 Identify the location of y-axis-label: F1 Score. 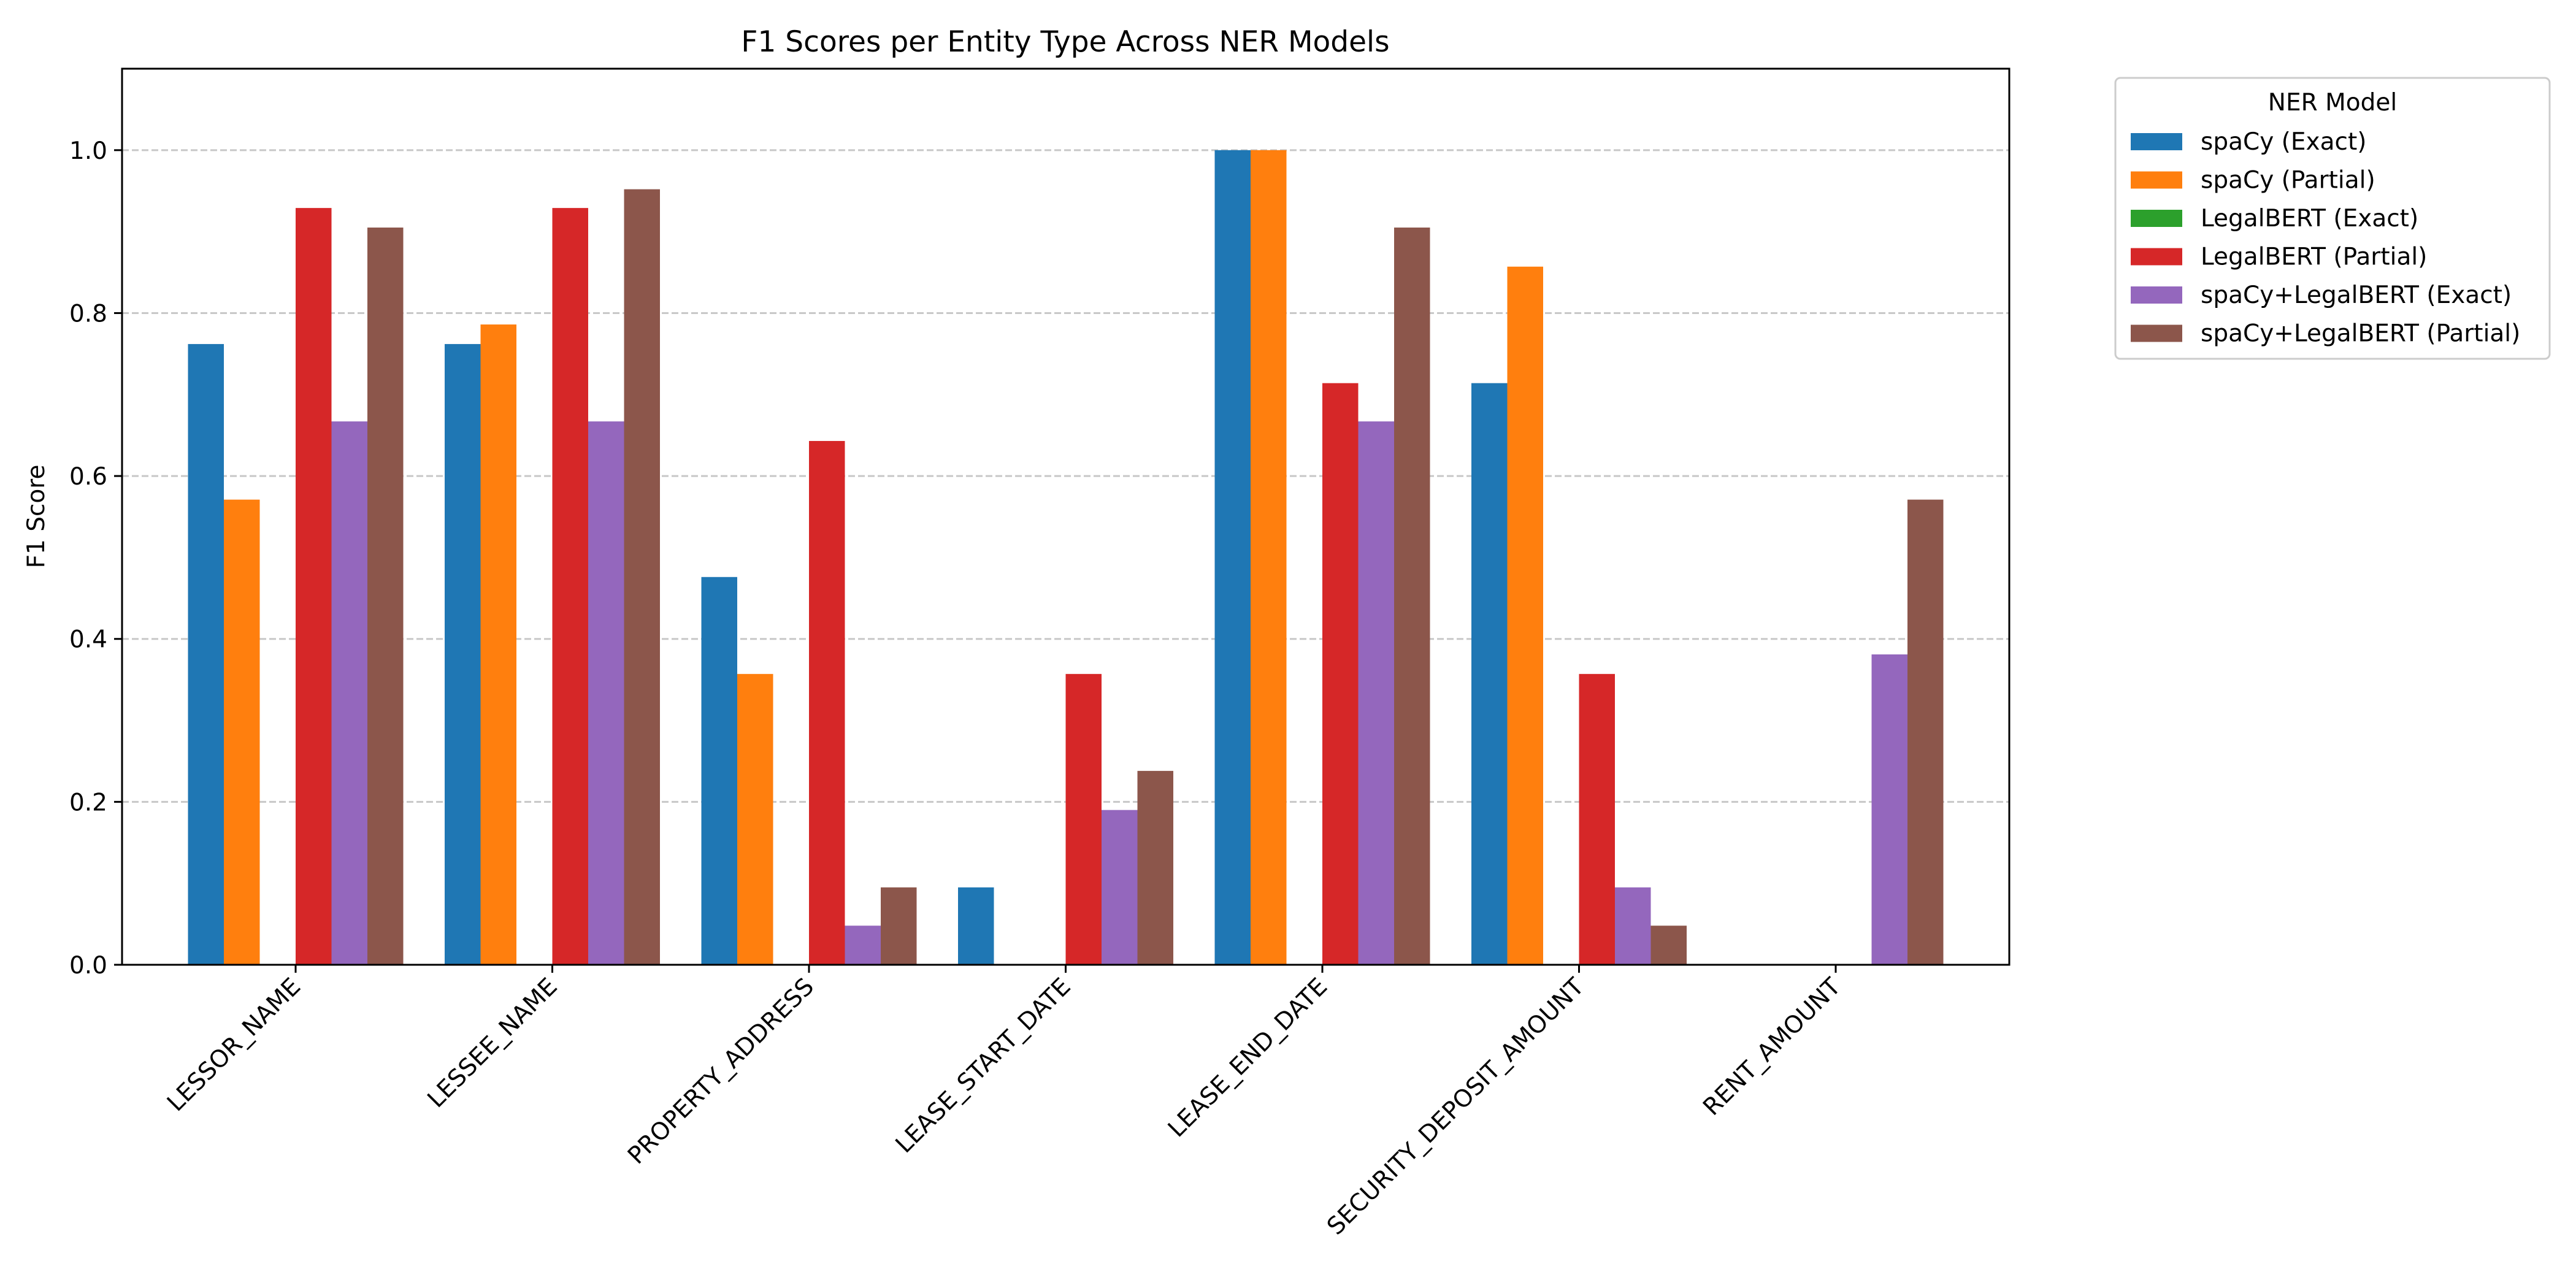
(36, 517).